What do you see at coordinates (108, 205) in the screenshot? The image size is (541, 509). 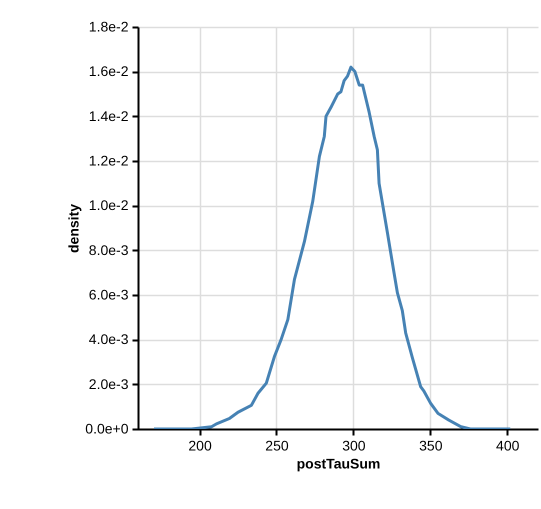 I see `y-tick-label: 1.0e-2` at bounding box center [108, 205].